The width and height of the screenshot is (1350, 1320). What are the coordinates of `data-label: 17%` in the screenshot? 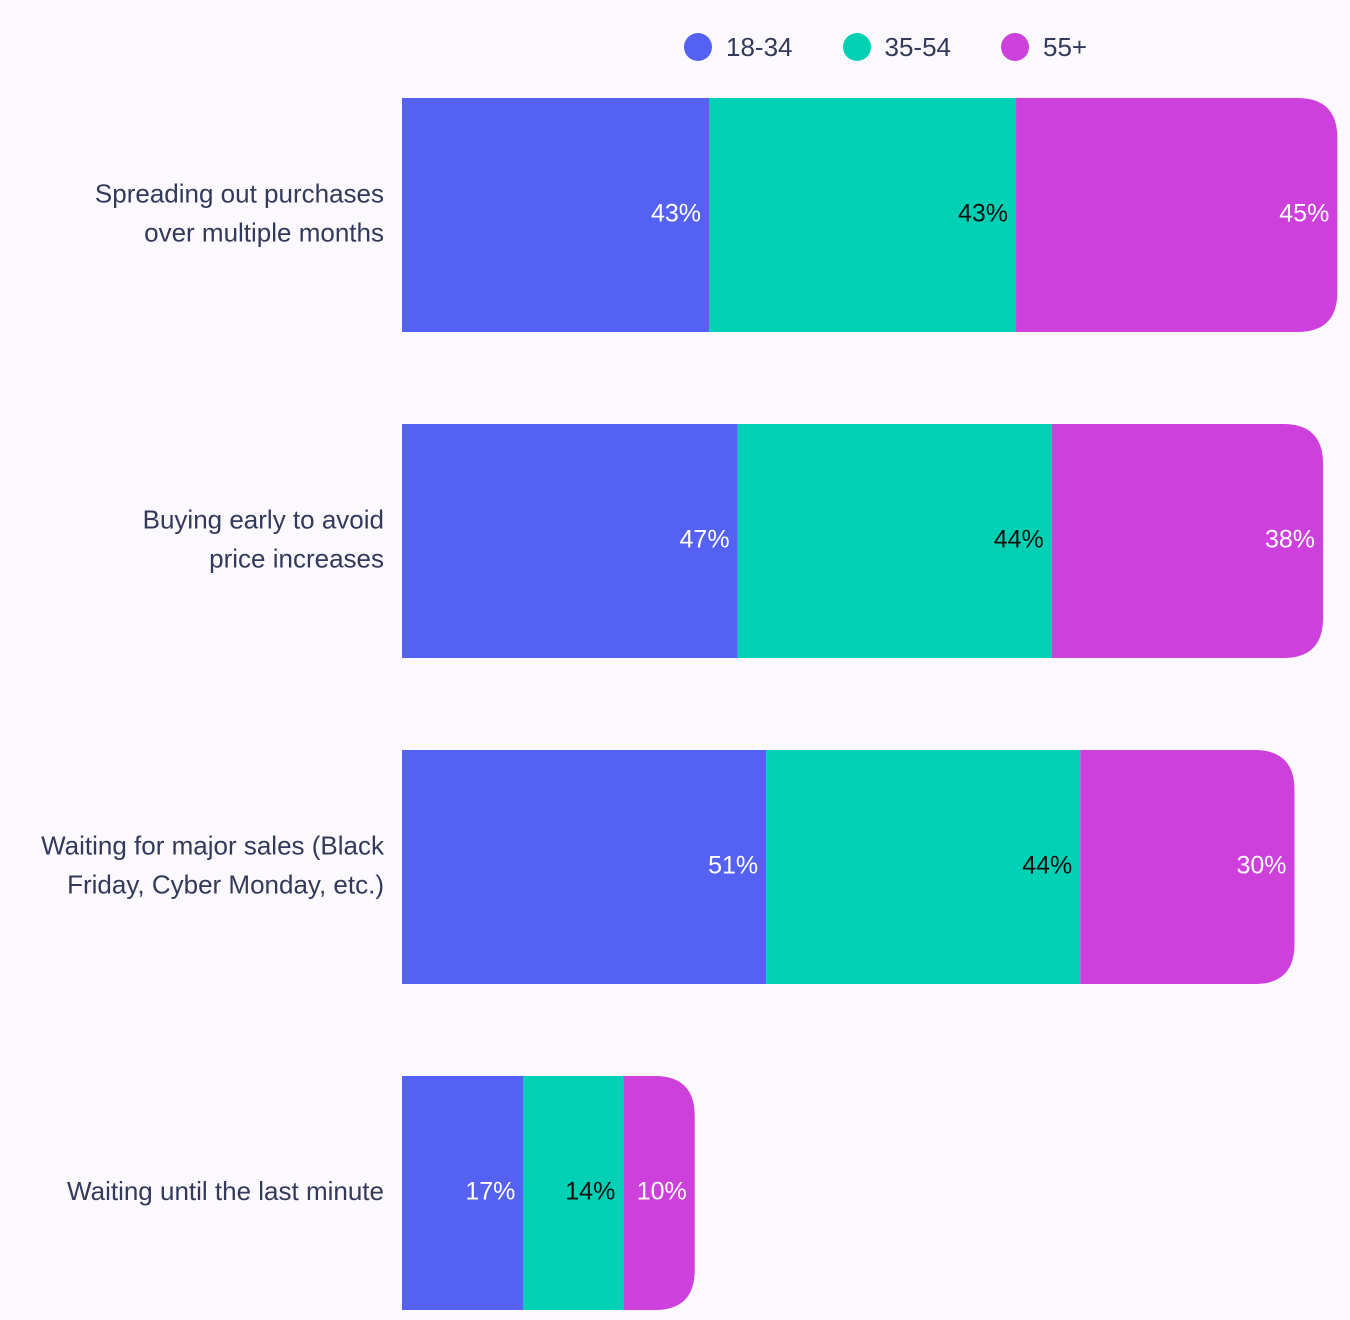 It's located at (490, 1192).